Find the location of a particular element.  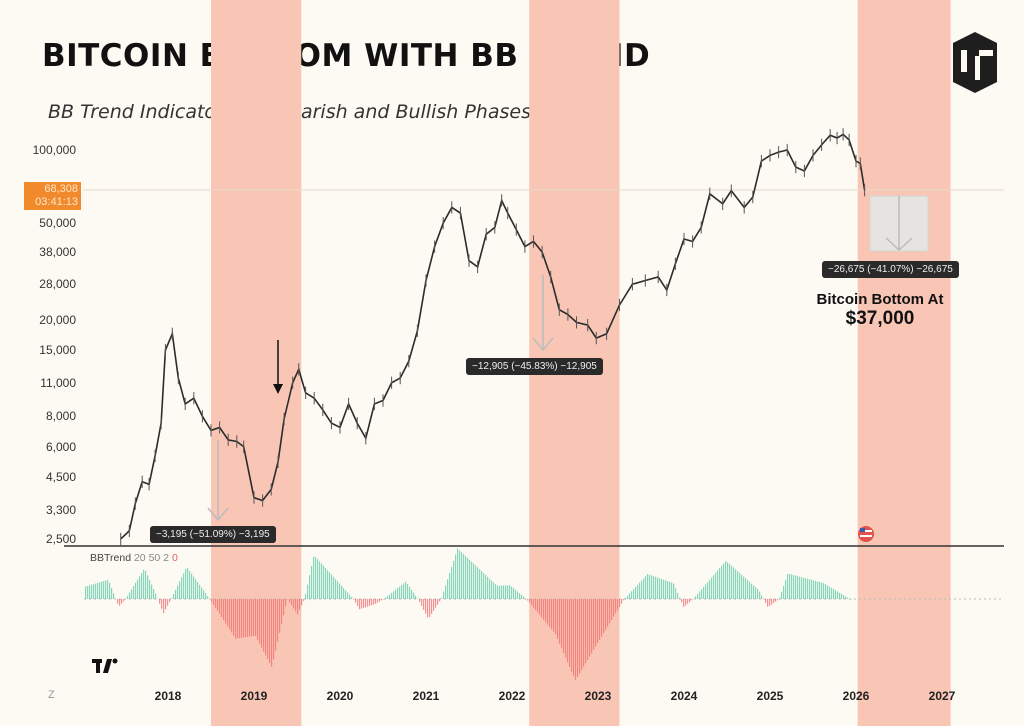

us-flag-icon is located at coordinates (866, 534).